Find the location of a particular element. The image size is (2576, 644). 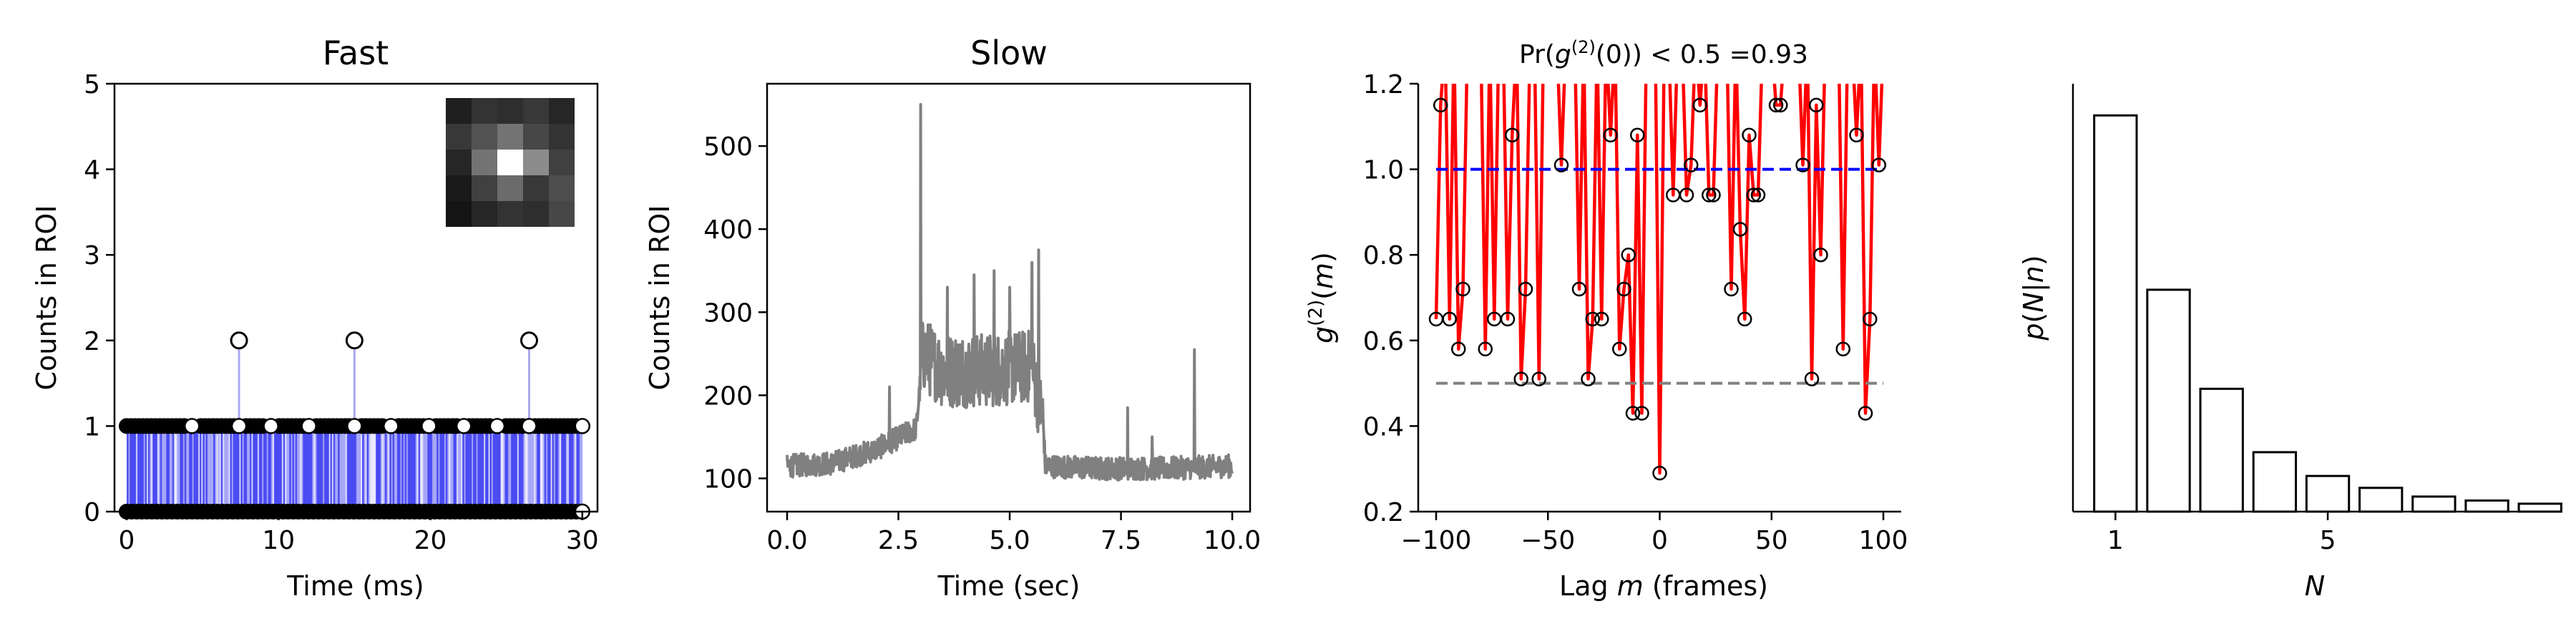

x-ticks: −100 −50 0 50 100 is located at coordinates (1654, 533).